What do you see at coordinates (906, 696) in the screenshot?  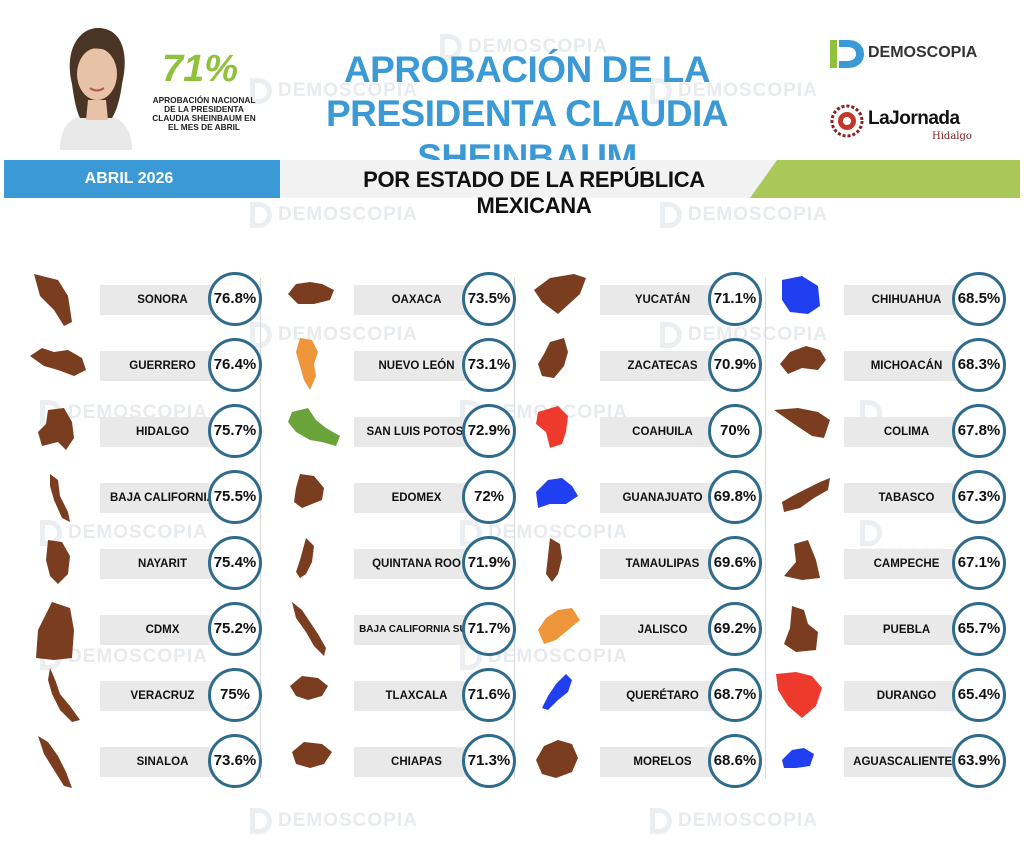 I see `state-name: DURANGO` at bounding box center [906, 696].